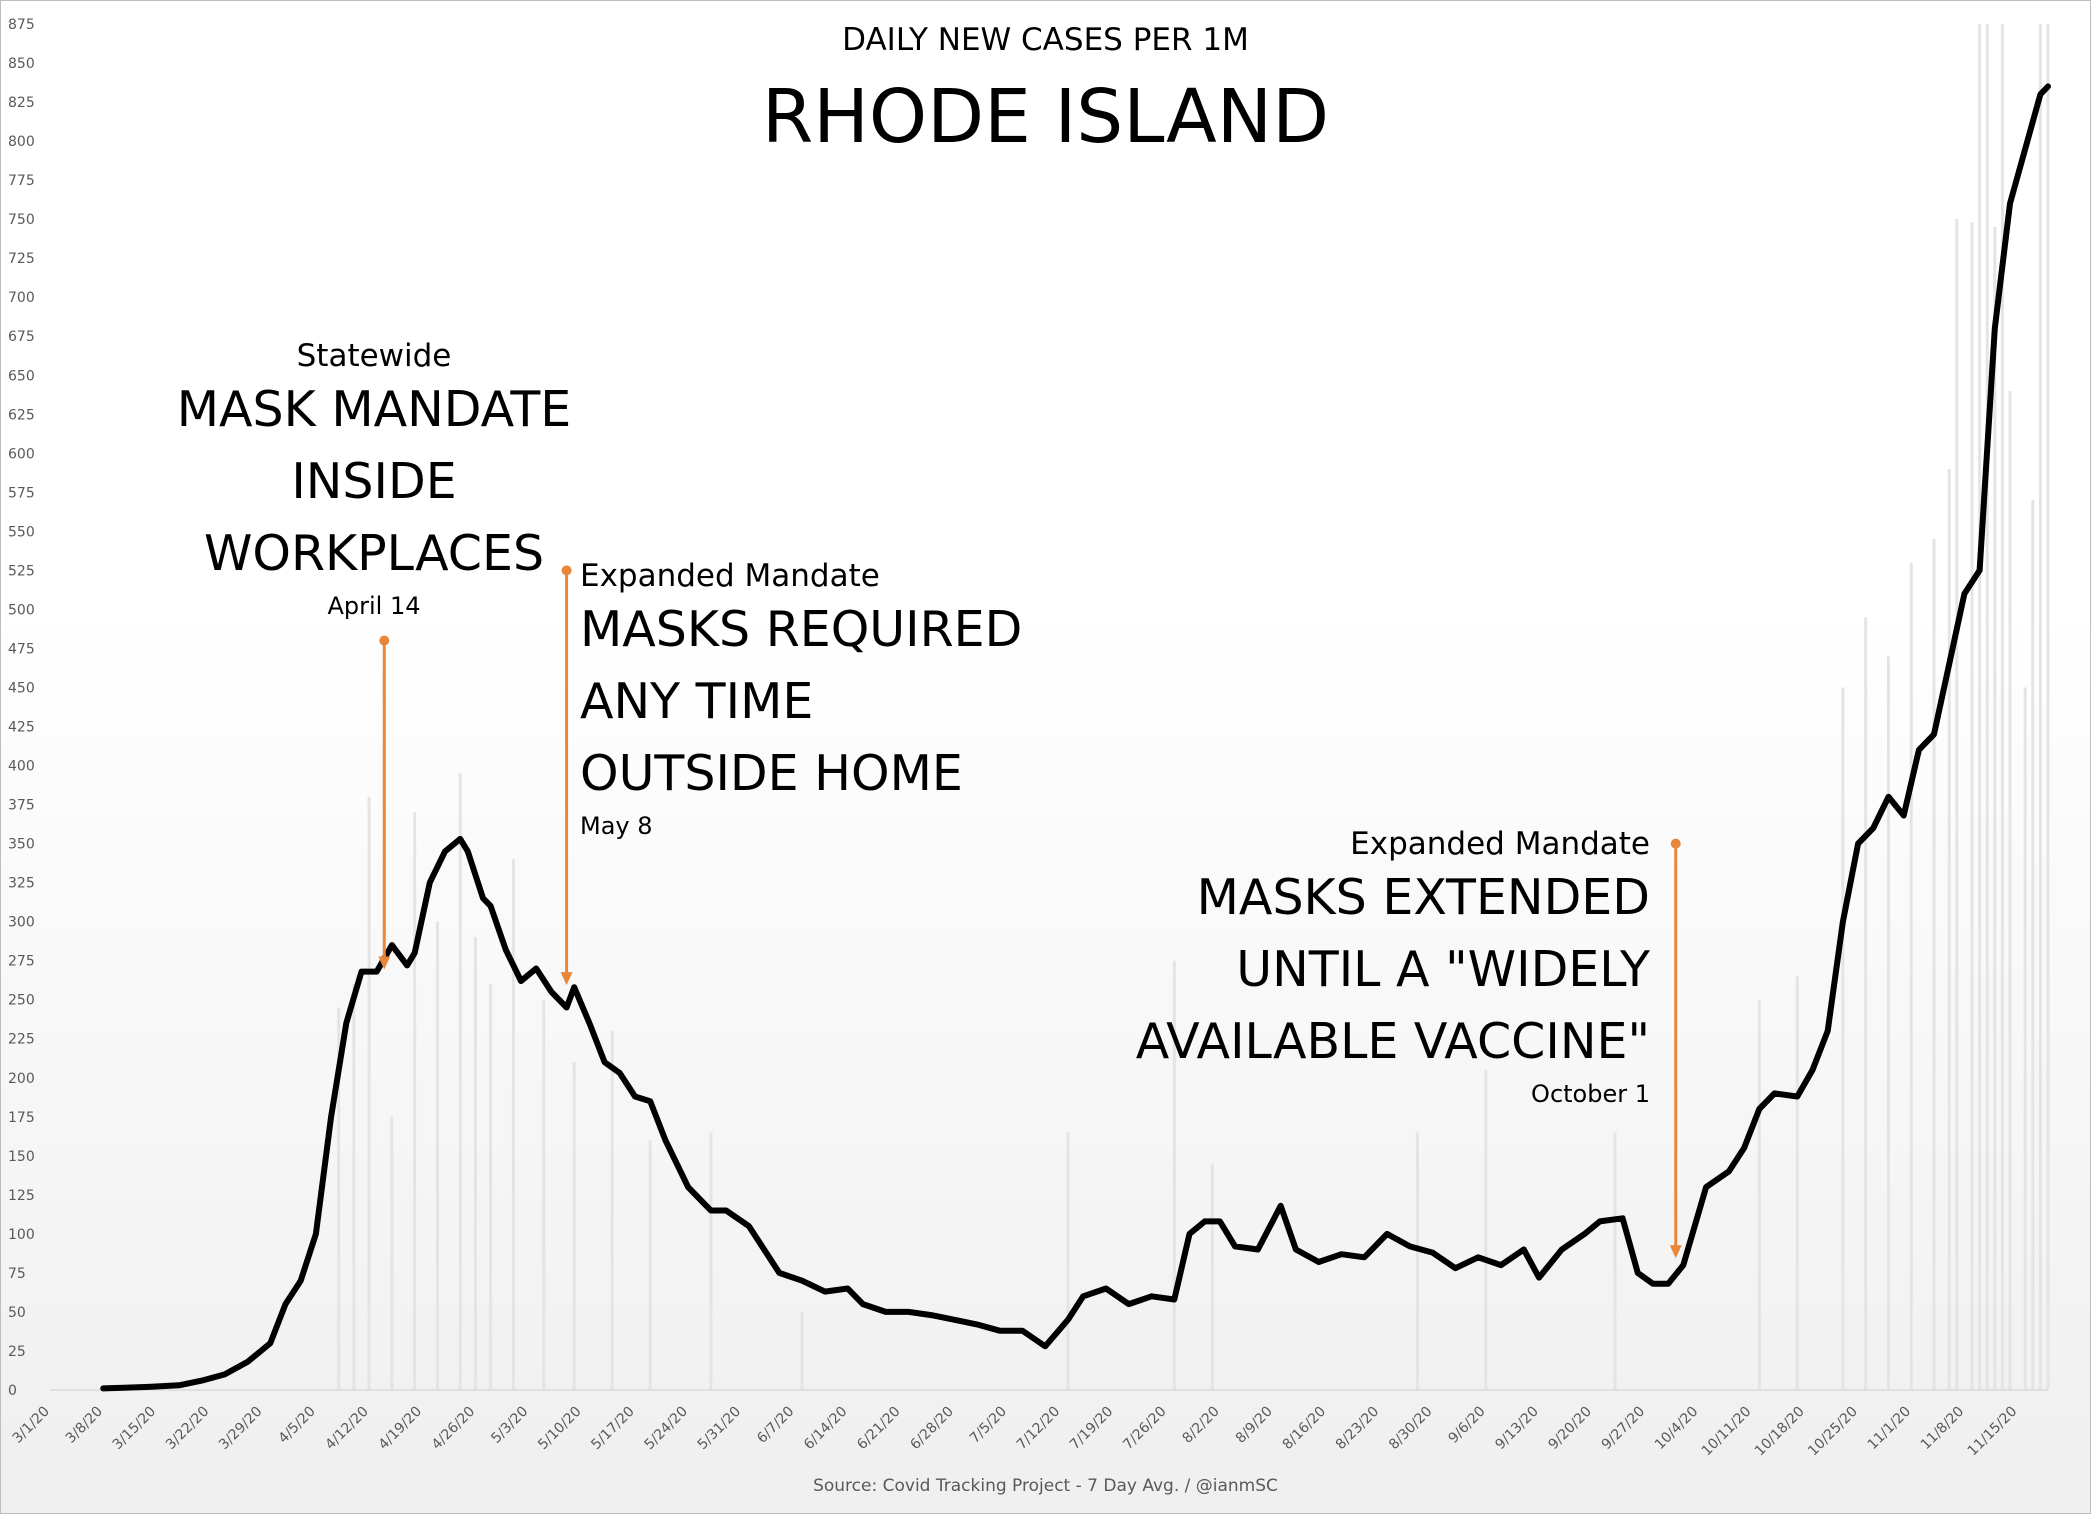 This screenshot has height=1514, width=2091. What do you see at coordinates (1091, 1428) in the screenshot?
I see `x-tick-label: 7/19/20` at bounding box center [1091, 1428].